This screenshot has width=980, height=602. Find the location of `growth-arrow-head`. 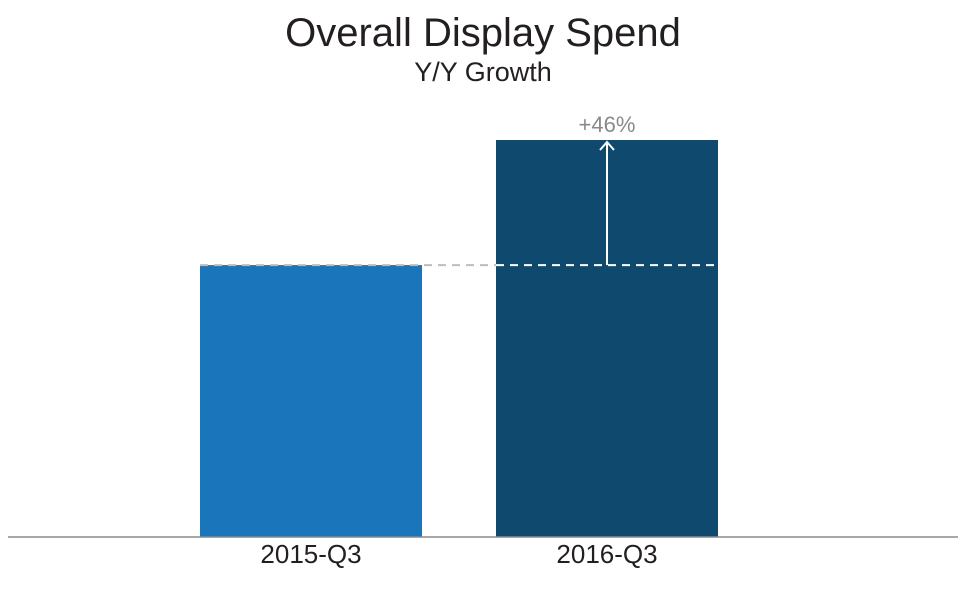

growth-arrow-head is located at coordinates (607, 145).